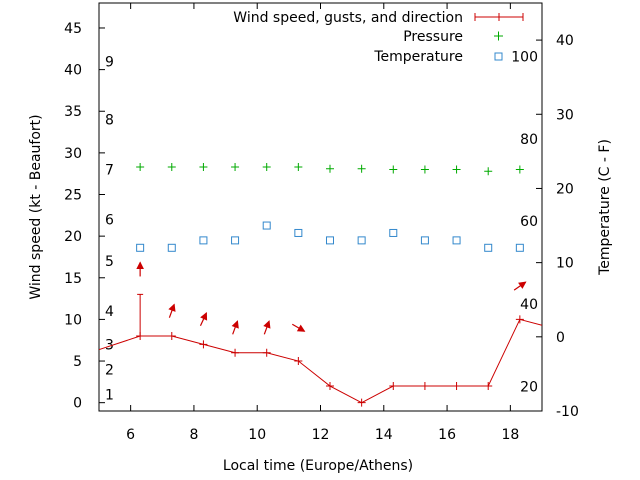 The height and width of the screenshot is (480, 640). I want to click on y-left-tick-label: 30, so click(73, 154).